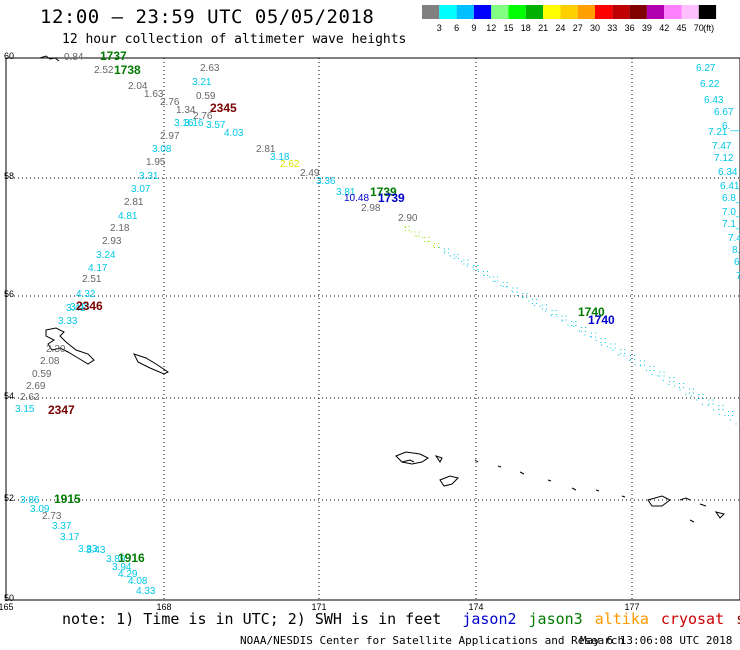 The height and width of the screenshot is (650, 740). What do you see at coordinates (408, 218) in the screenshot?
I see `swh-value: 2.90` at bounding box center [408, 218].